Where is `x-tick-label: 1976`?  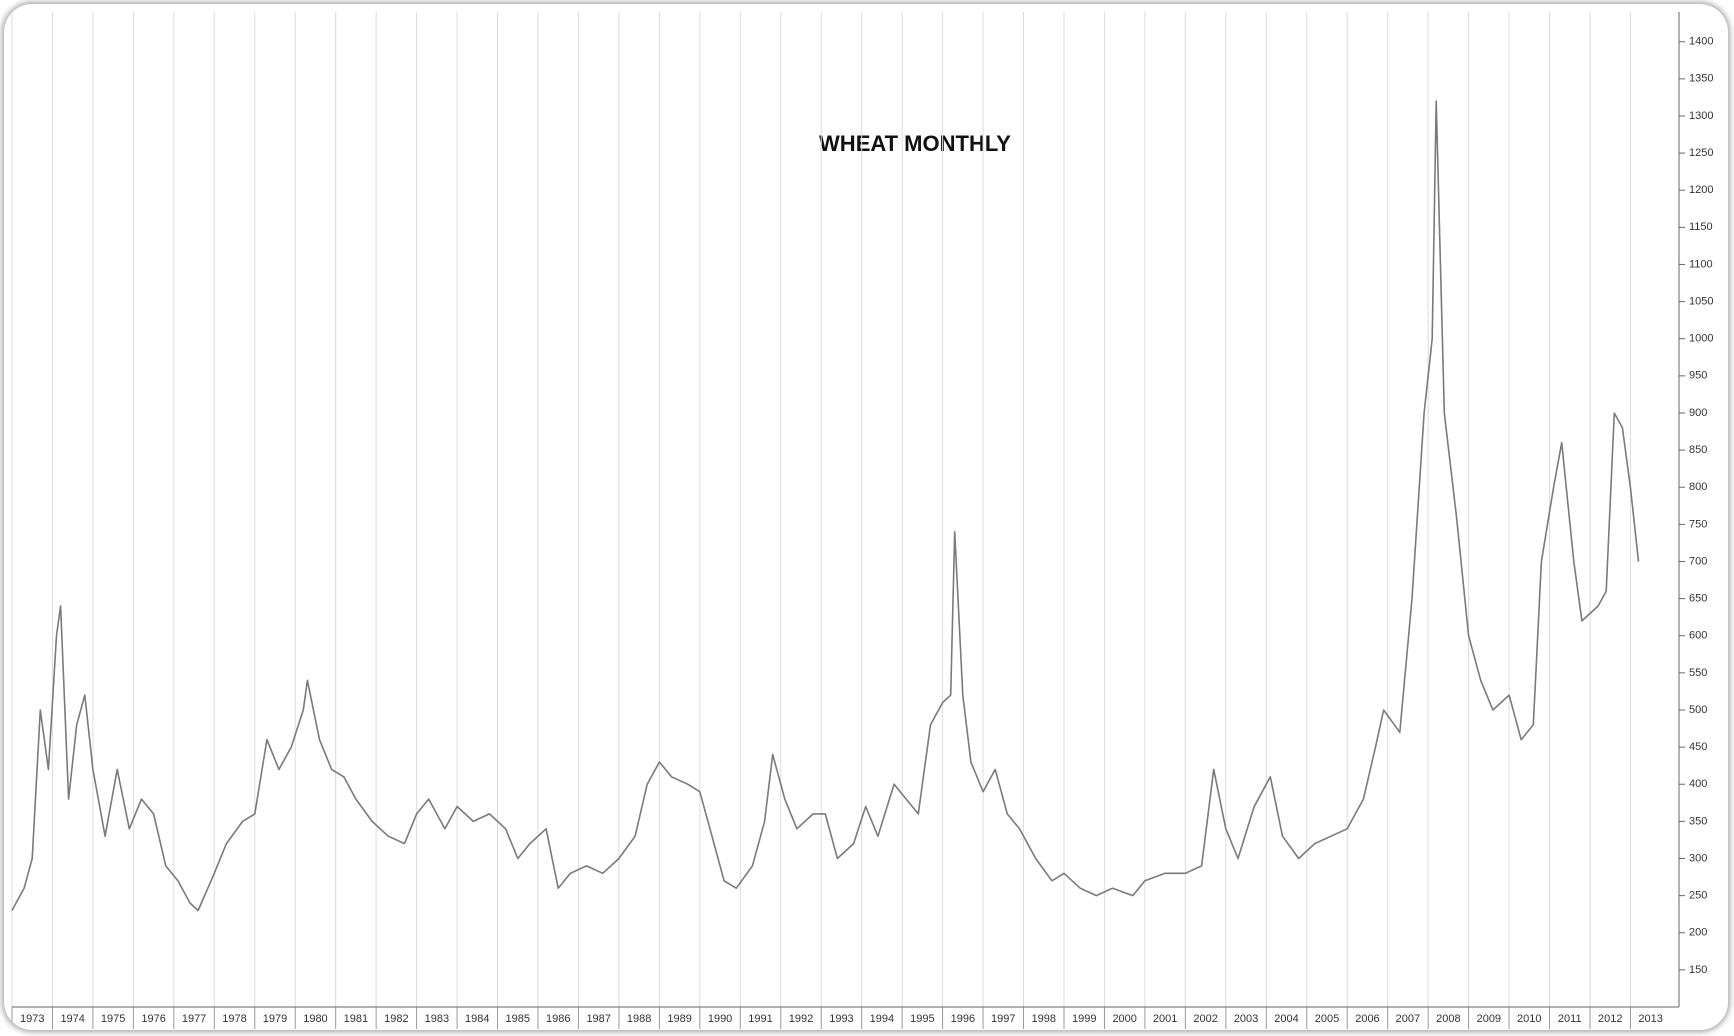 x-tick-label: 1976 is located at coordinates (153, 1019).